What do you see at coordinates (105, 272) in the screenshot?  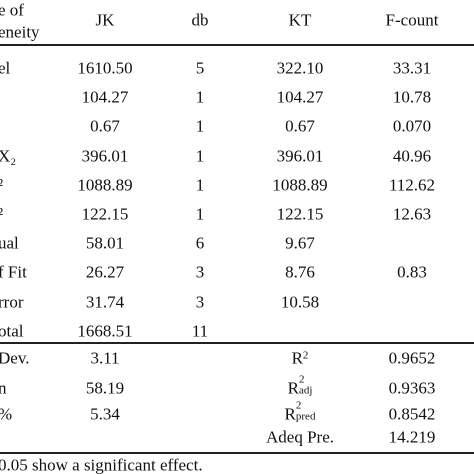 I see `cell: 26.27` at bounding box center [105, 272].